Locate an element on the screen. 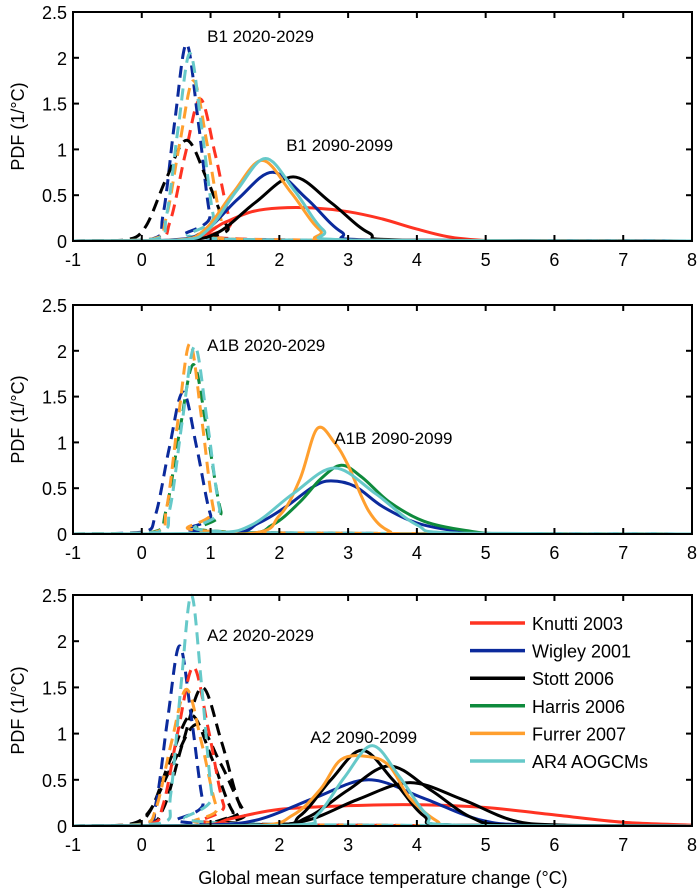 The height and width of the screenshot is (895, 700). legend-item: AR4 AOGCMs is located at coordinates (559, 762).